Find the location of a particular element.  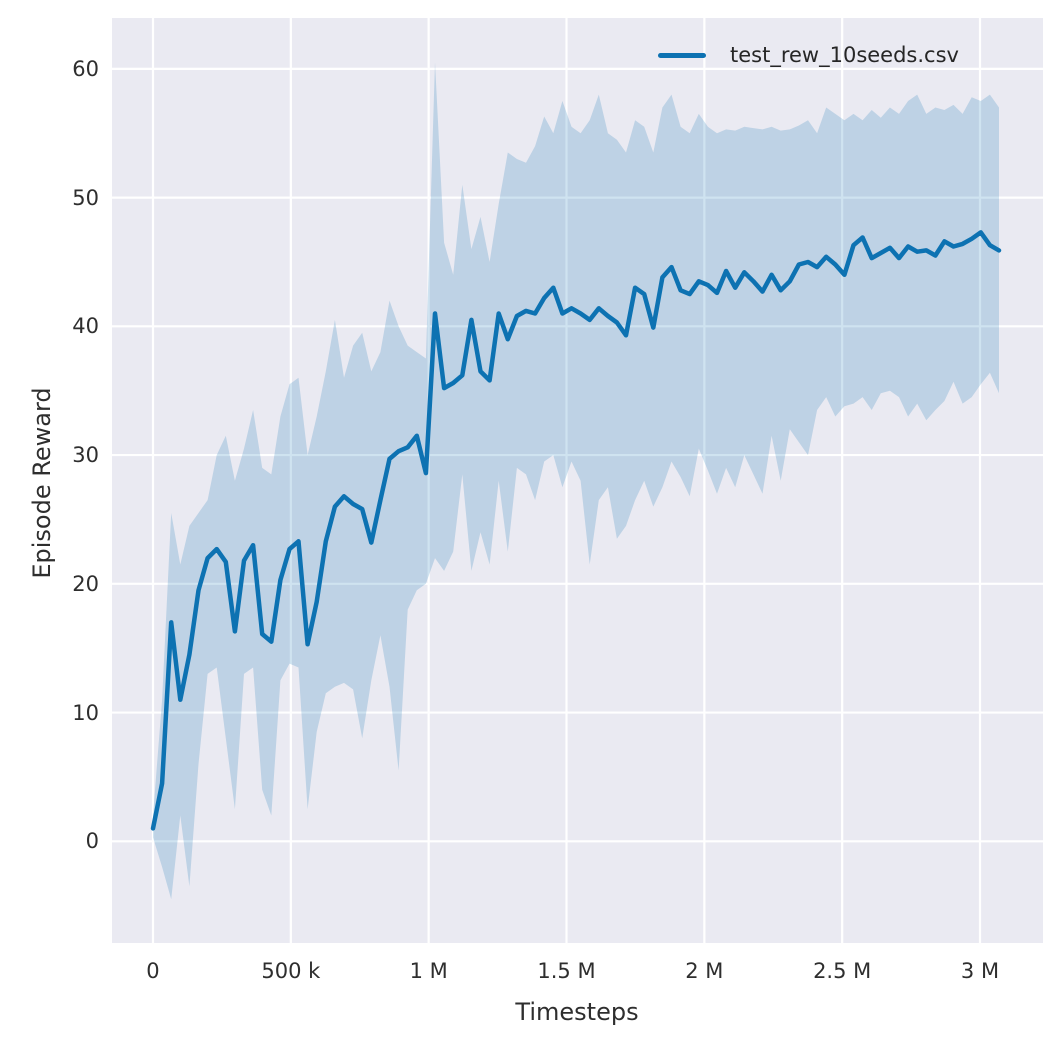

y-tick-label: 30 is located at coordinates (85, 455).